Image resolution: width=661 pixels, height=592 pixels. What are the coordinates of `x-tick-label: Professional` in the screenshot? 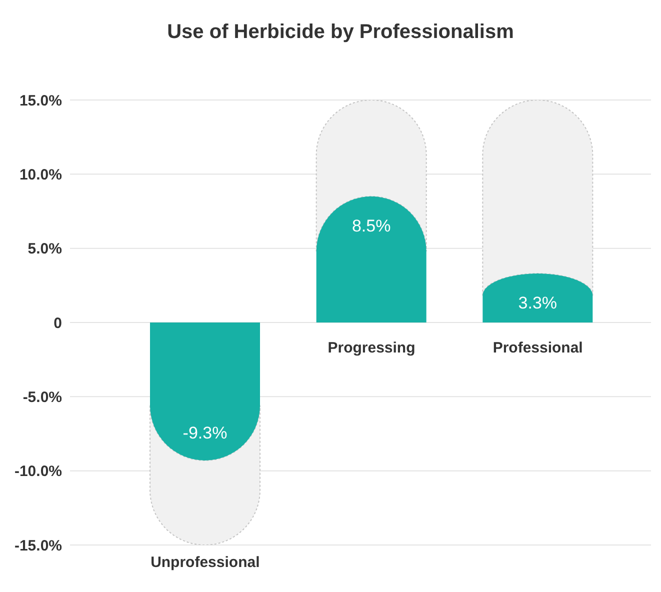 It's located at (537, 348).